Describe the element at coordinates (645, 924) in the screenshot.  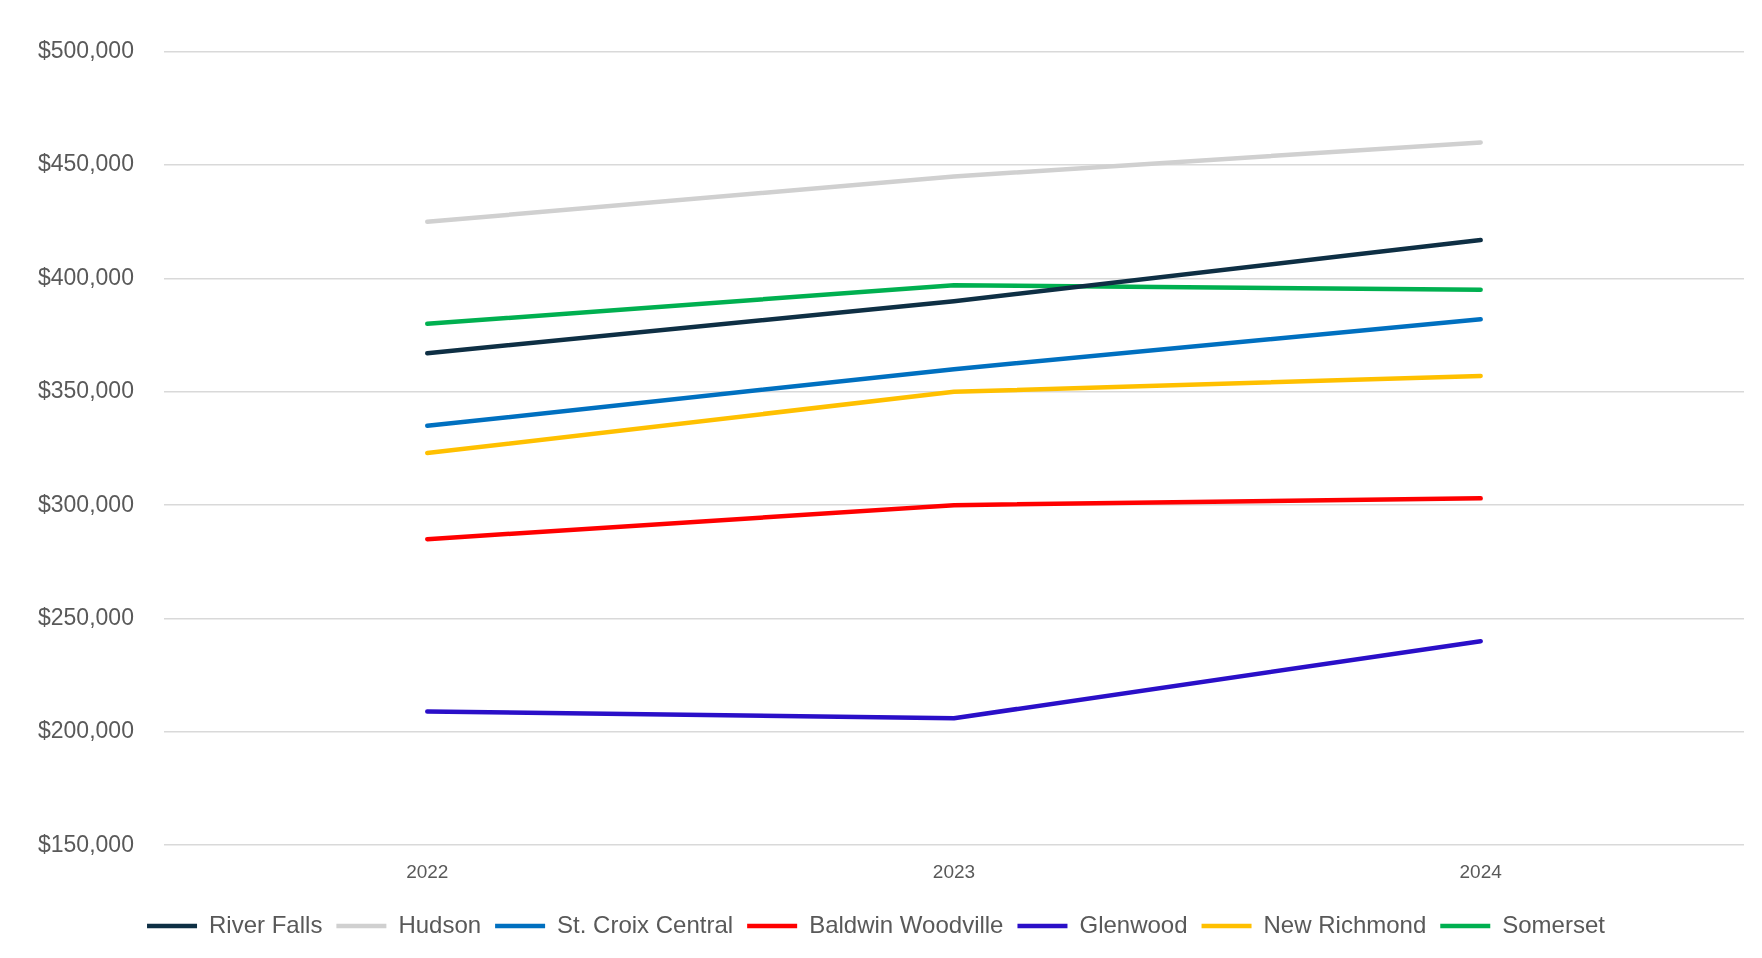
I see `legend-label: St. Croix Central` at that location.